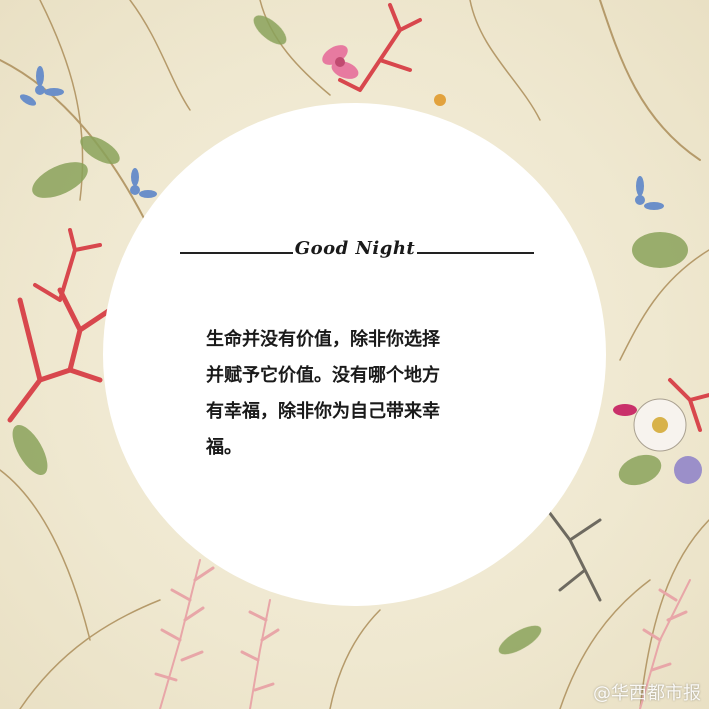  What do you see at coordinates (355, 248) in the screenshot?
I see `card-heading: Good Night` at bounding box center [355, 248].